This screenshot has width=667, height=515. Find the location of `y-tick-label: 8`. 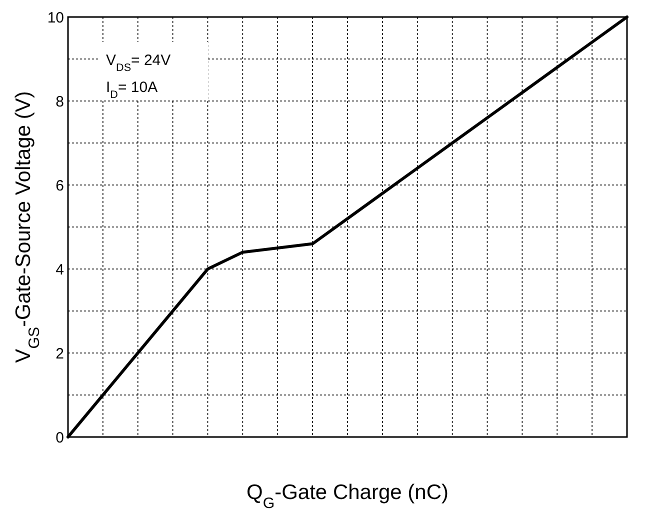

y-tick-label: 8 is located at coordinates (60, 101).